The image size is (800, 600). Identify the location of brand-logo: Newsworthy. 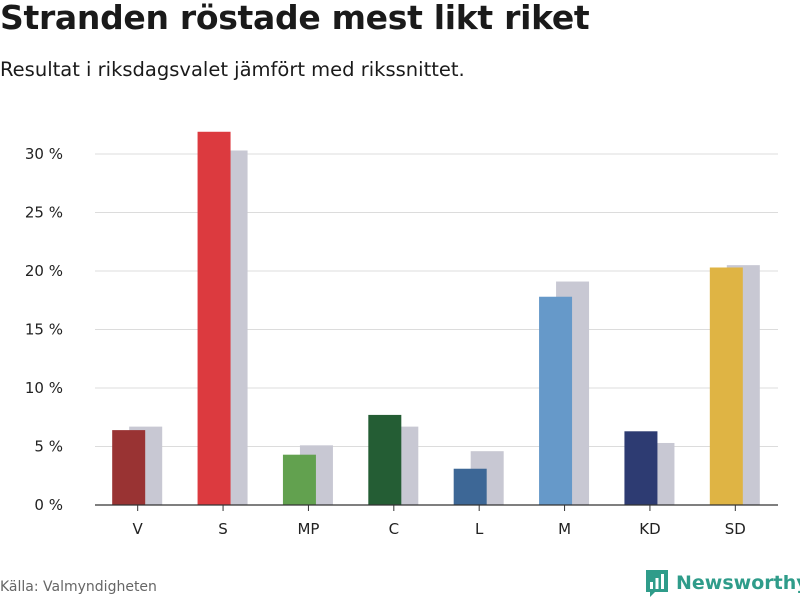
(722, 583).